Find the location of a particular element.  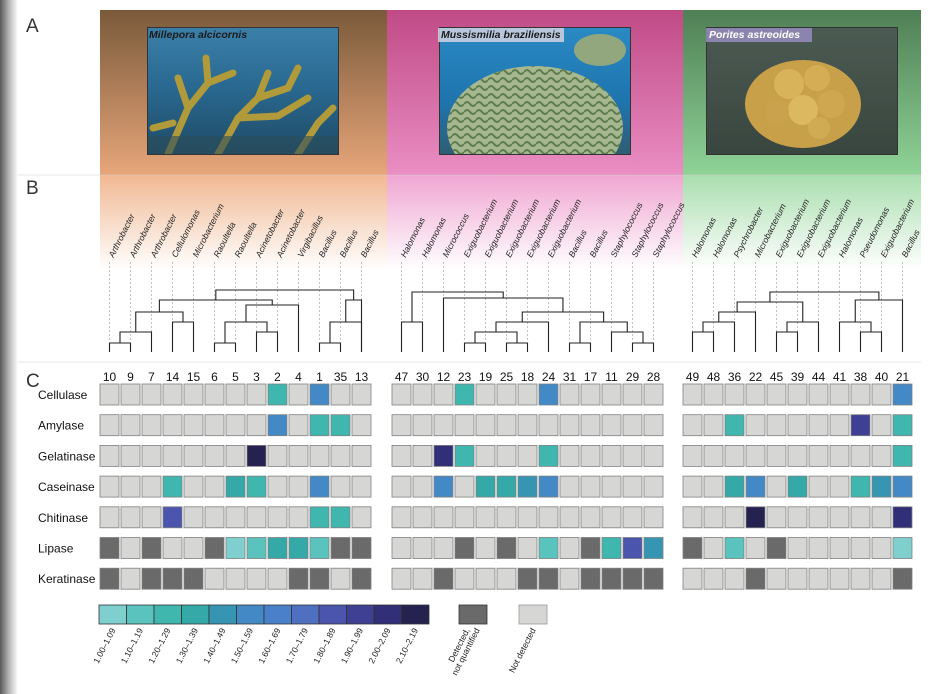

isolate-number: 31 is located at coordinates (570, 377).